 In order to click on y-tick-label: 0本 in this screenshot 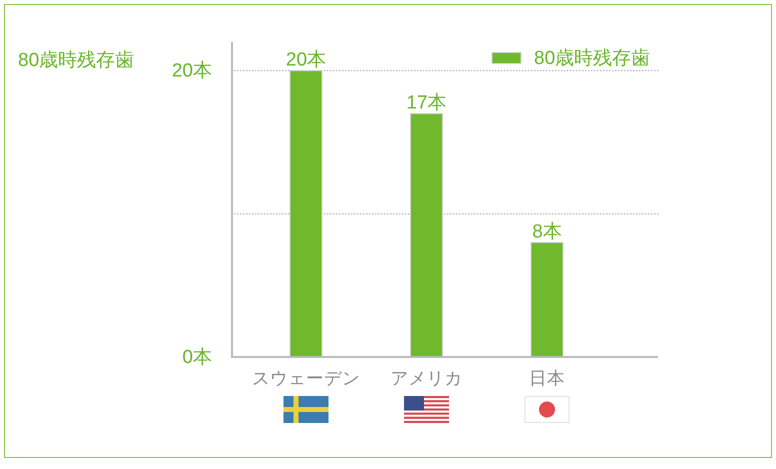, I will do `click(197, 357)`.